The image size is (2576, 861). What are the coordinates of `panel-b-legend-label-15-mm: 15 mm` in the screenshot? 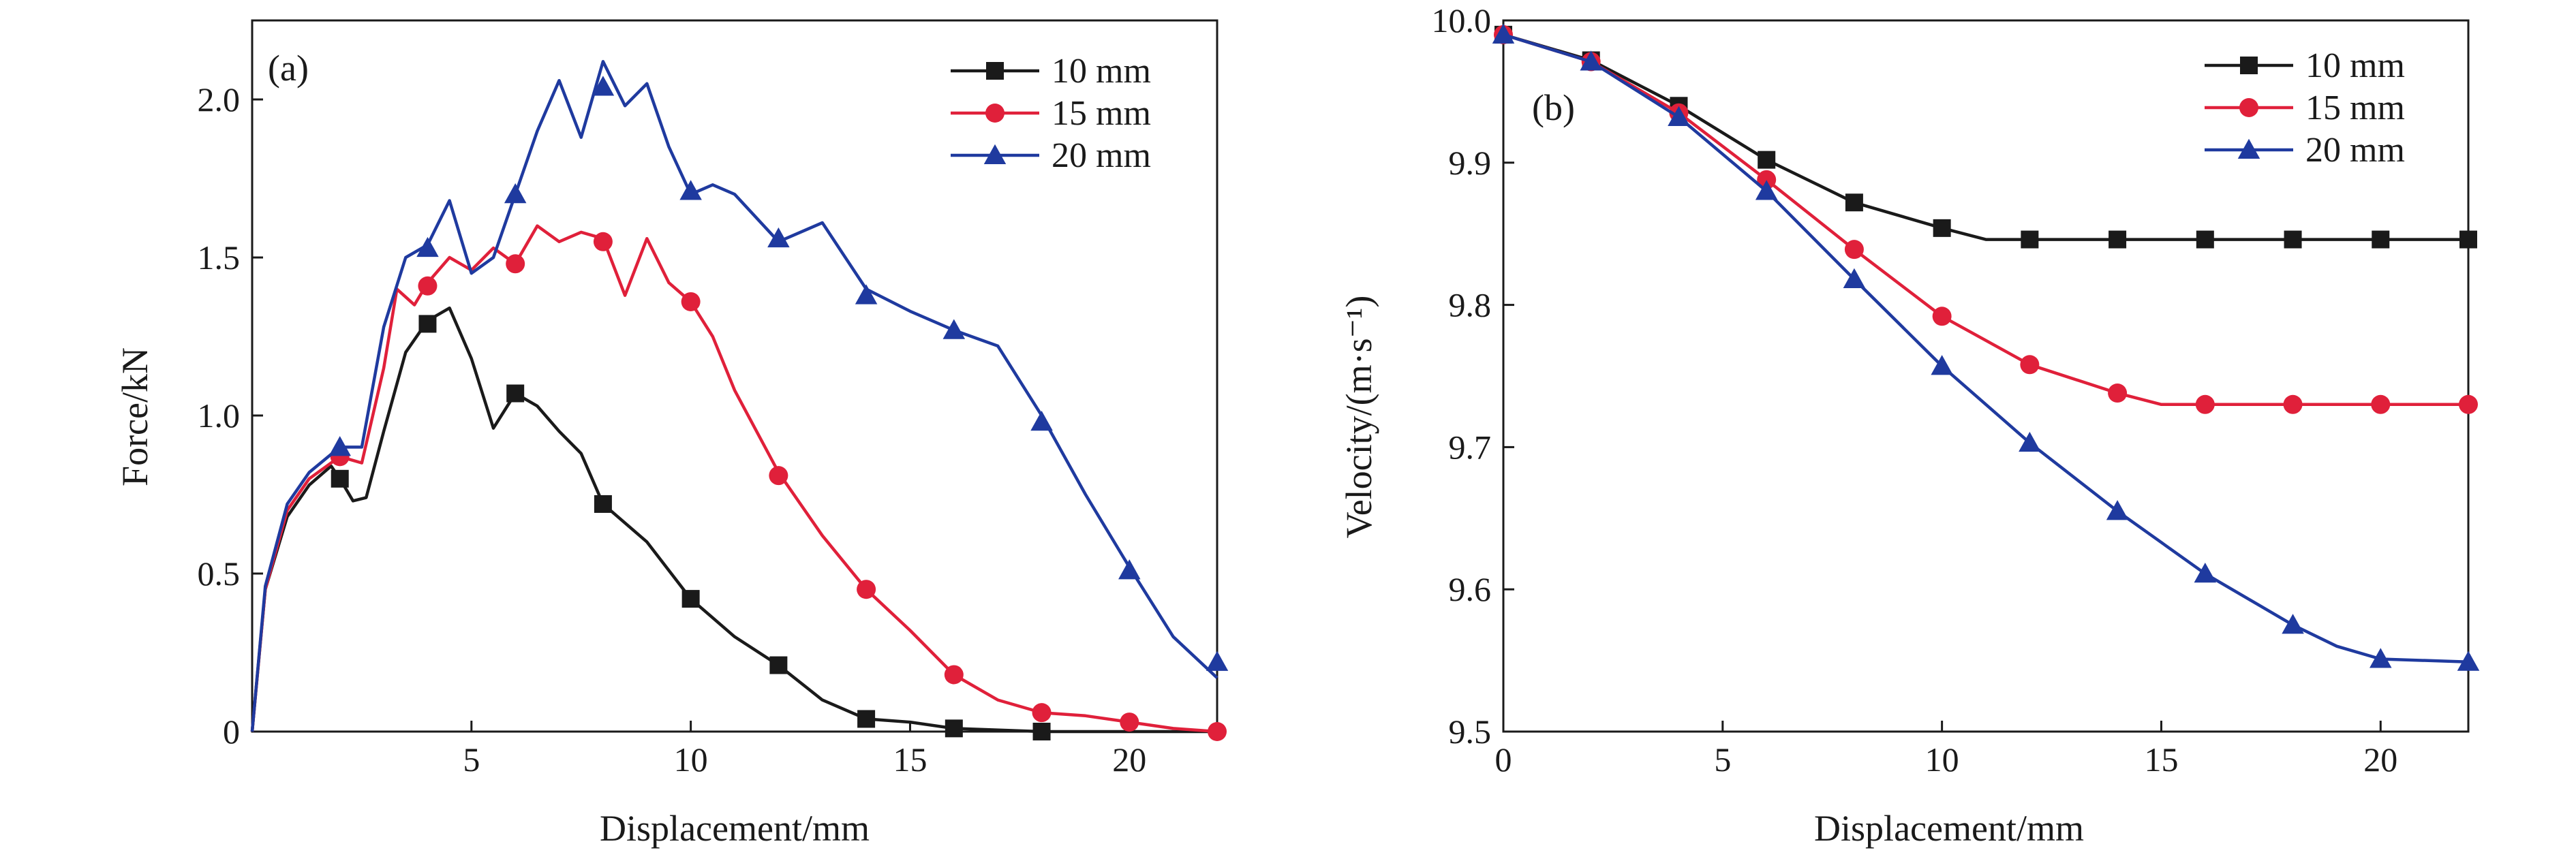 It's located at (2355, 108).